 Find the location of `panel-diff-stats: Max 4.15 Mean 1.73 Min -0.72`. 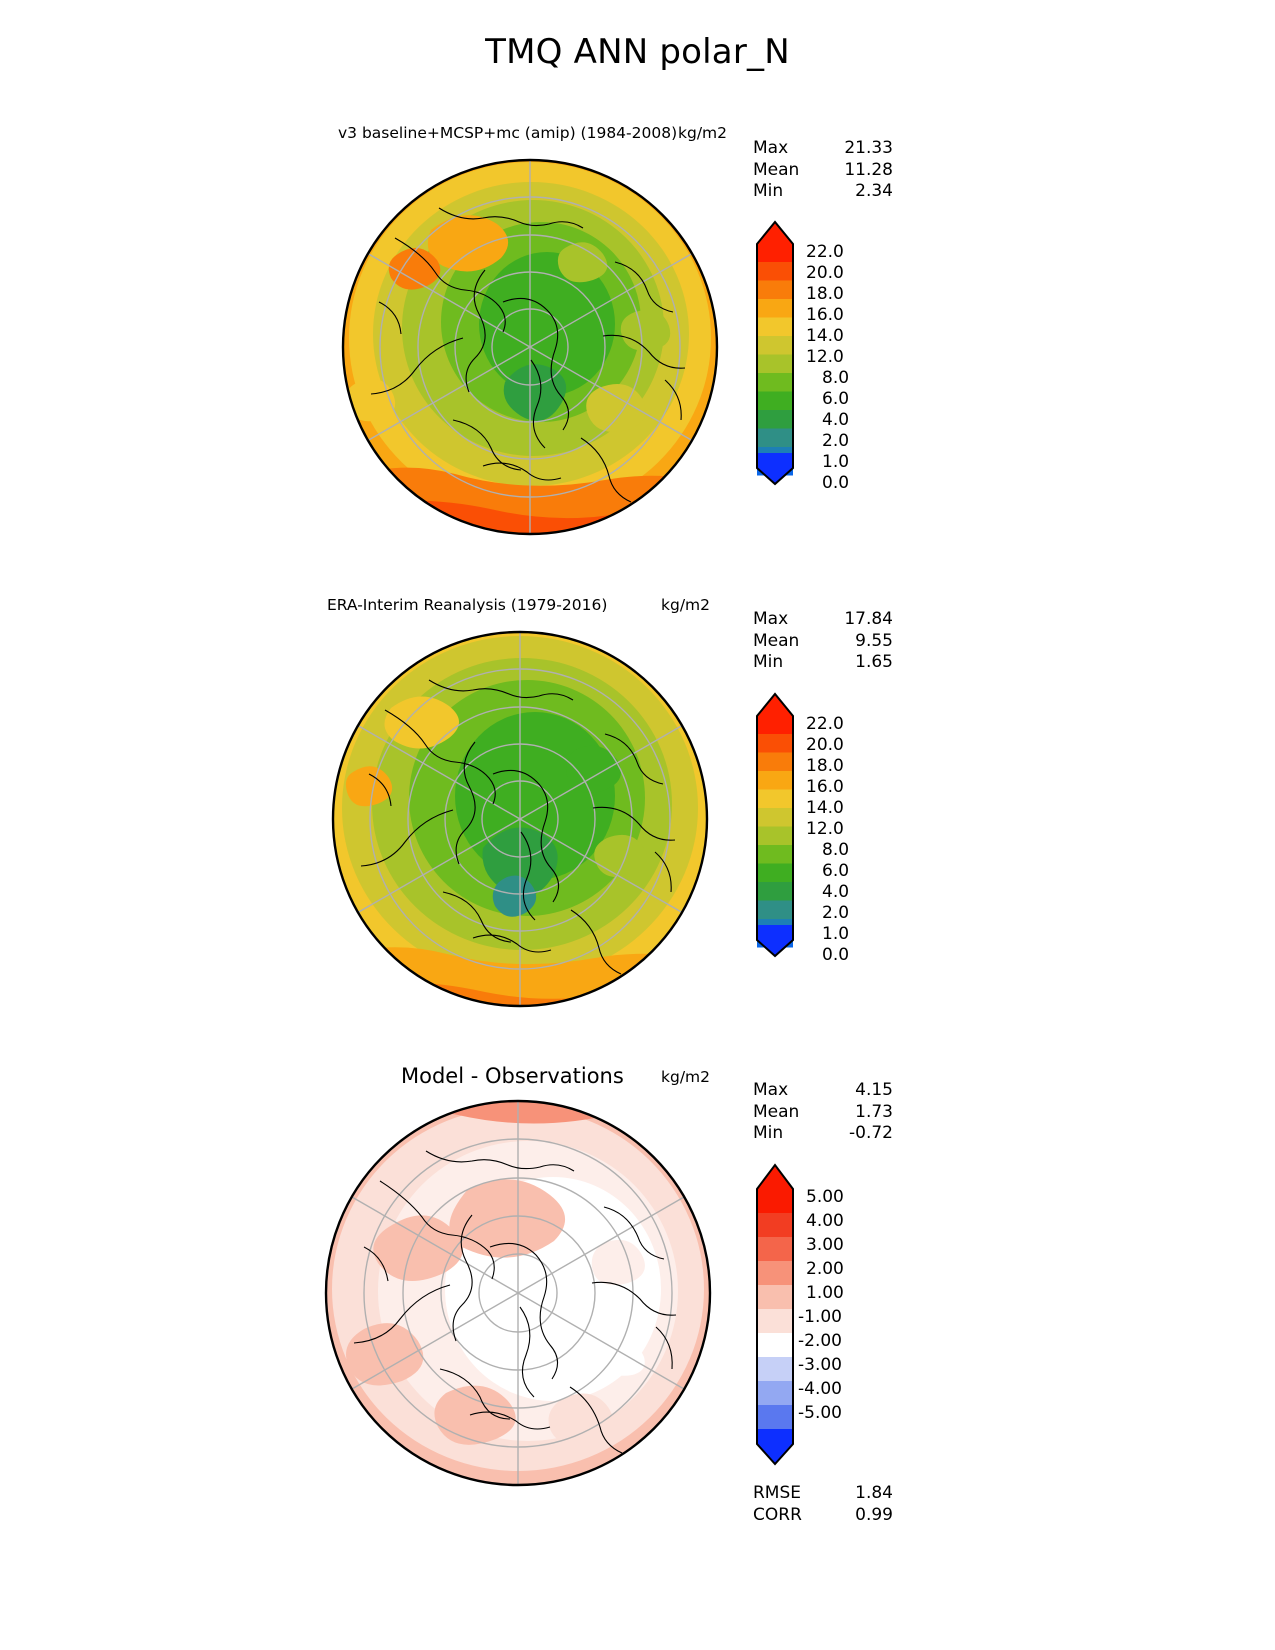

panel-diff-stats: Max 4.15 Mean 1.73 Min -0.72 is located at coordinates (823, 1112).